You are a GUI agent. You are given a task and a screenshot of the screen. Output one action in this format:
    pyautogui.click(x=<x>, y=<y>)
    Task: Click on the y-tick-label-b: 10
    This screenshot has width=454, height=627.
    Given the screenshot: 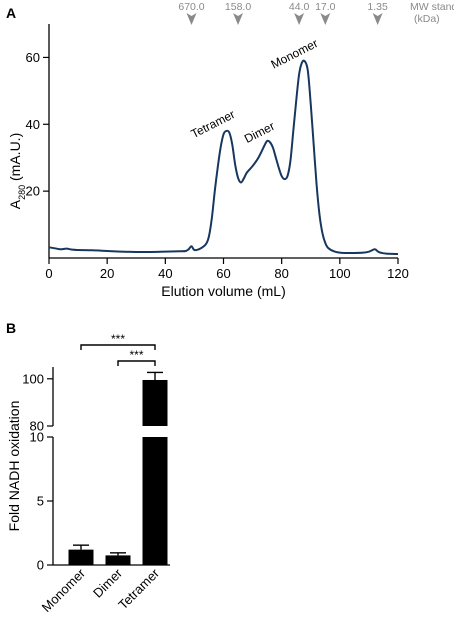 What is the action you would take?
    pyautogui.click(x=37, y=437)
    